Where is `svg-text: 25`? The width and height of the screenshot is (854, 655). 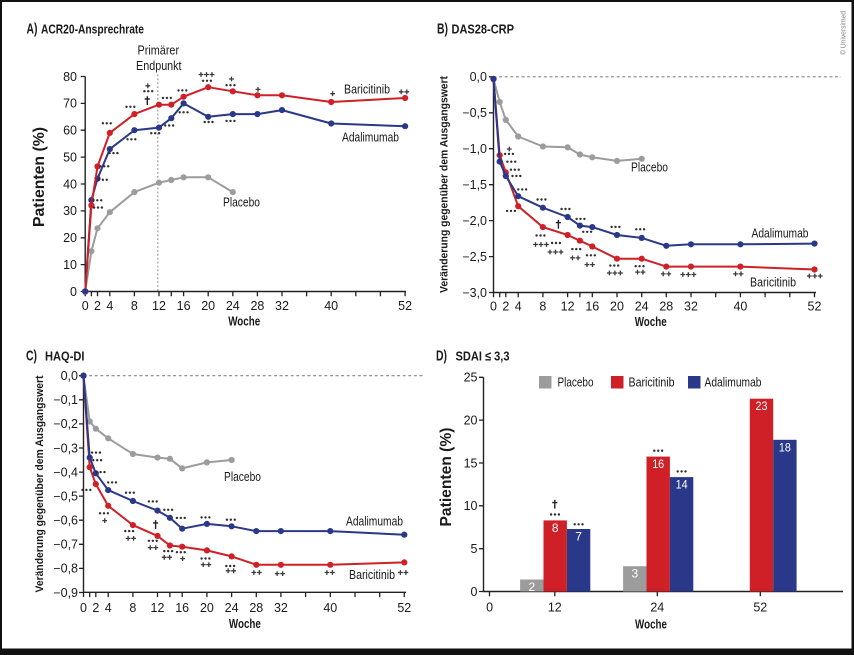
svg-text: 25 is located at coordinates (471, 378).